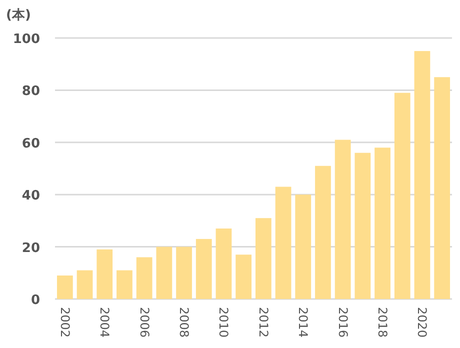 This screenshot has height=348, width=460. What do you see at coordinates (31, 92) in the screenshot?
I see `y-tick-label: 80` at bounding box center [31, 92].